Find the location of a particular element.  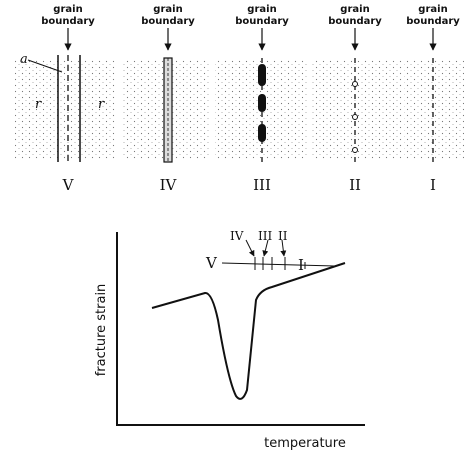

panel-label: I is located at coordinates (433, 185).